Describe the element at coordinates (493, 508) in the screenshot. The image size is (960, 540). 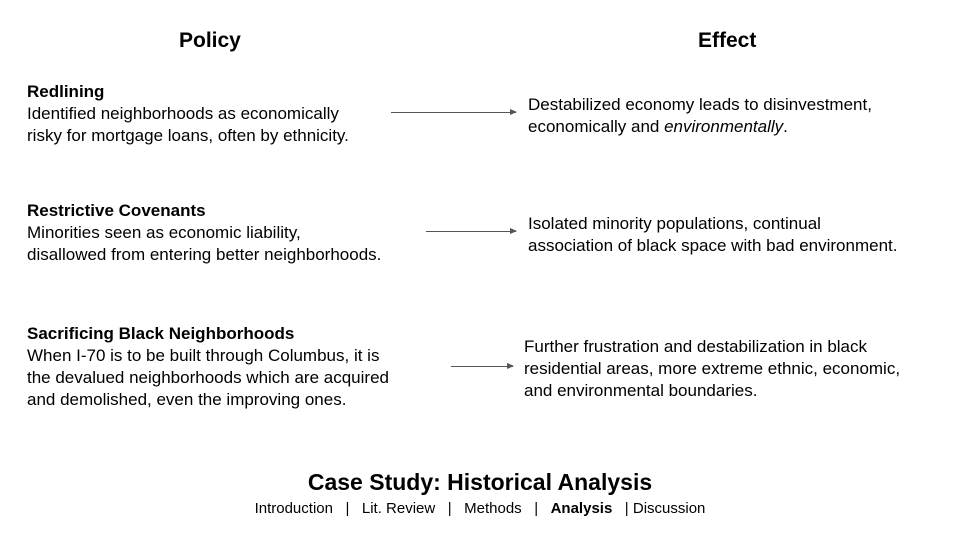
I see `nav-item-methods: Methods` at that location.